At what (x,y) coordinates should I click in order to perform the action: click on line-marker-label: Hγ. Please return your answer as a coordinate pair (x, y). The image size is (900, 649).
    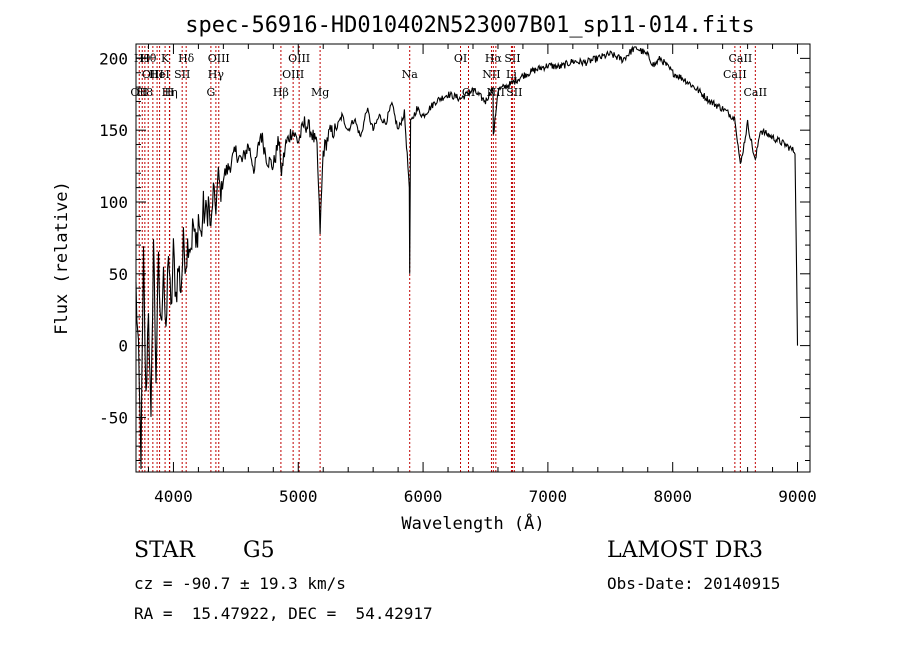
    Looking at the image, I should click on (216, 74).